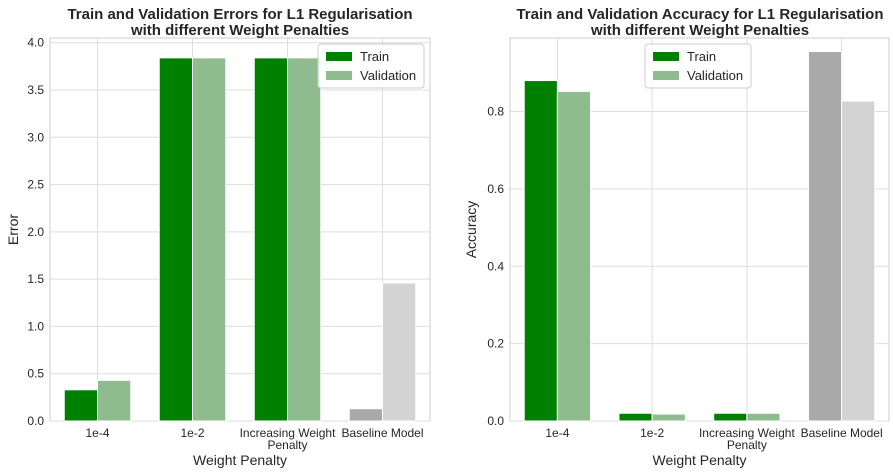 The width and height of the screenshot is (893, 474). I want to click on error-chart-ytick-label: 2.5, so click(35, 185).